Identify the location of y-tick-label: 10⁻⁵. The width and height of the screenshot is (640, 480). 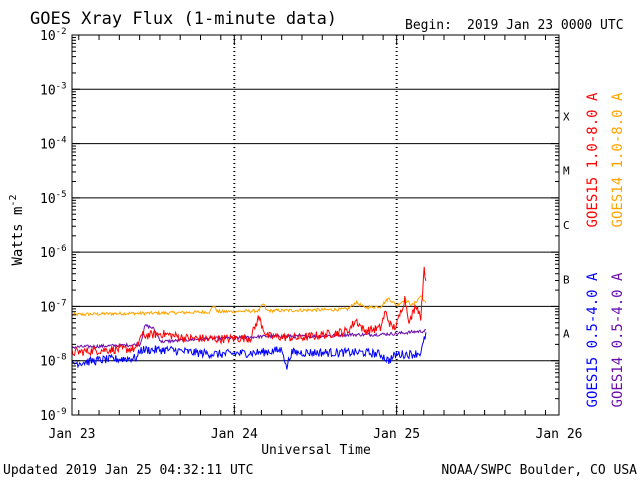
(53, 198).